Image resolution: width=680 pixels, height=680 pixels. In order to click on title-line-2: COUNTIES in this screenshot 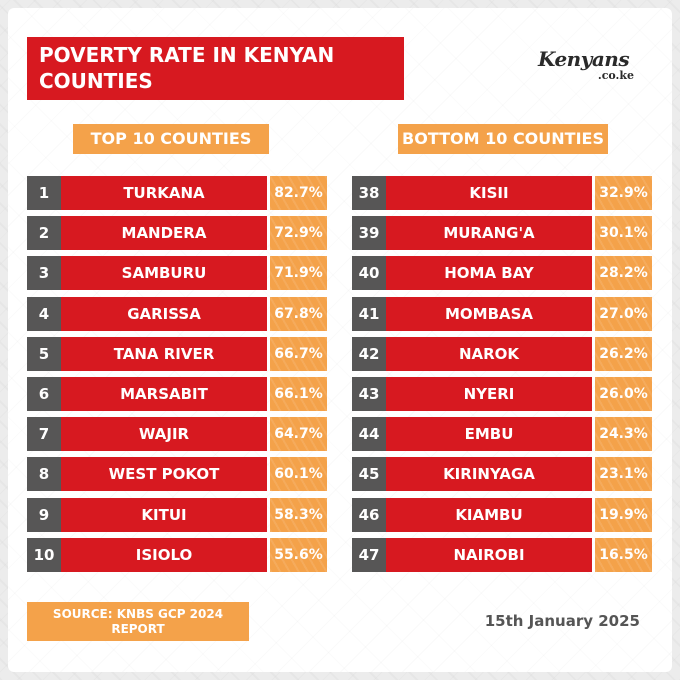, I will do `click(96, 81)`.